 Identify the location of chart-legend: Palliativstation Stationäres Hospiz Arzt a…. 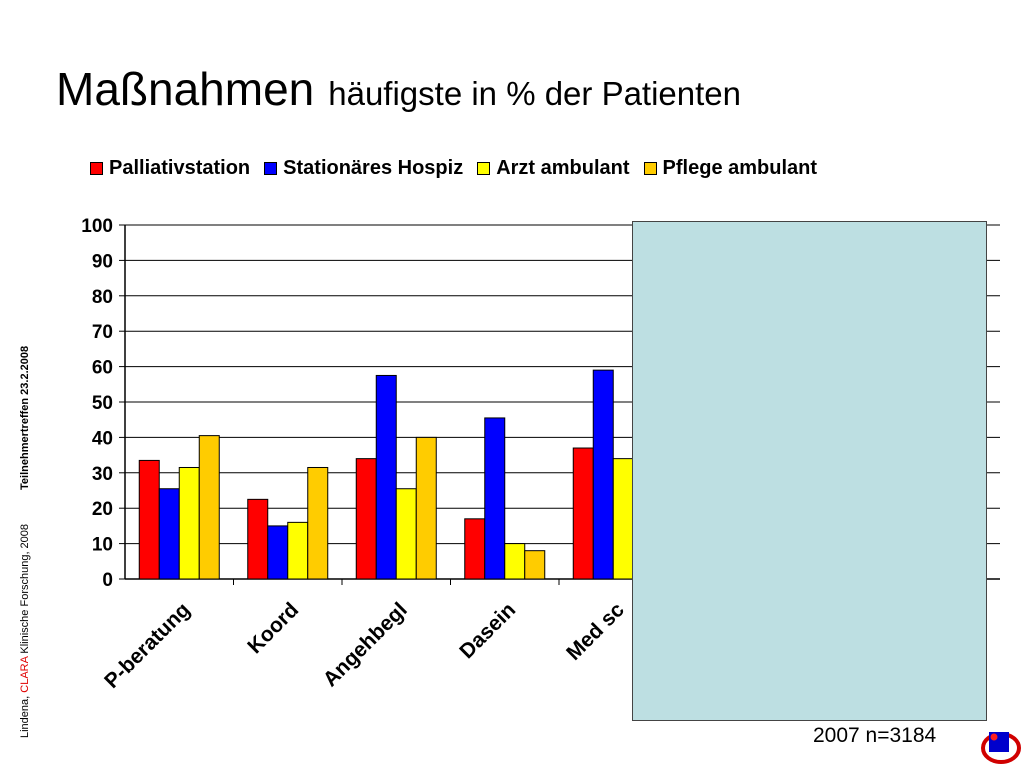
(460, 168).